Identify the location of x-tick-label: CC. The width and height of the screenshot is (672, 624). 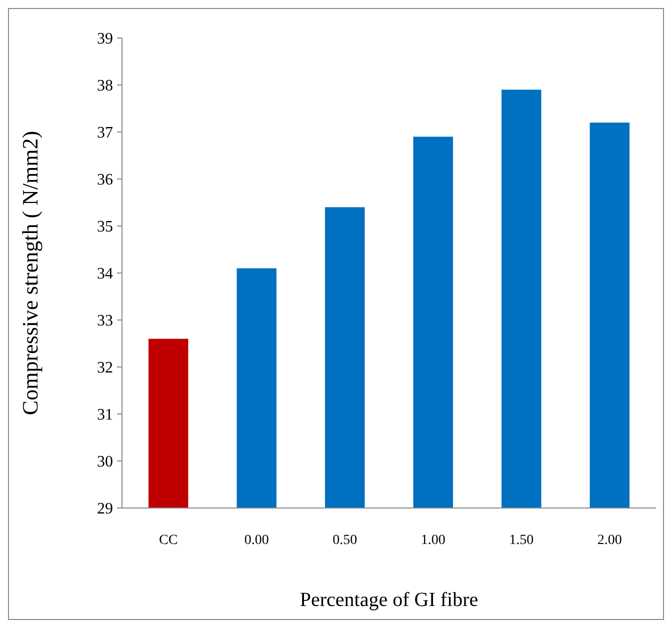
(168, 540).